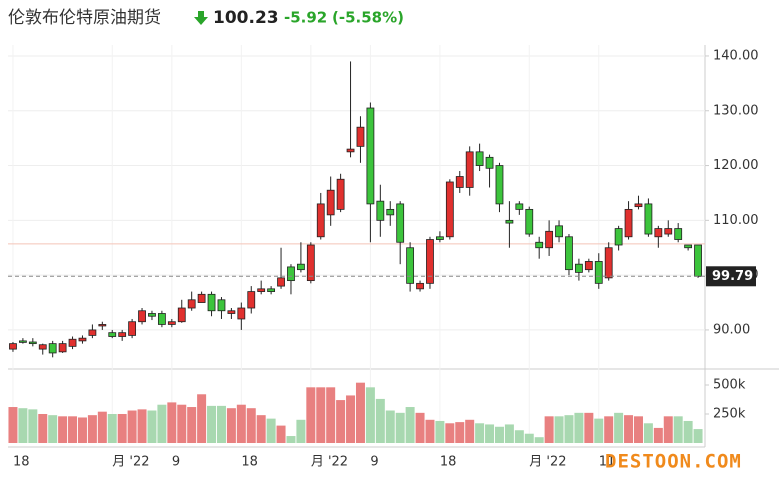  What do you see at coordinates (673, 462) in the screenshot?
I see `watermark: DESTOON.COM` at bounding box center [673, 462].